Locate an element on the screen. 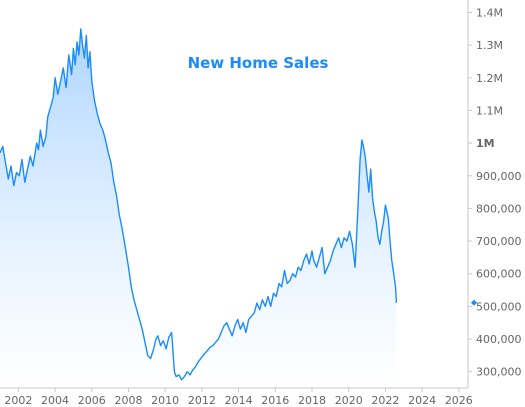 This screenshot has width=525, height=407. x-tick-label: 2014 is located at coordinates (239, 400).